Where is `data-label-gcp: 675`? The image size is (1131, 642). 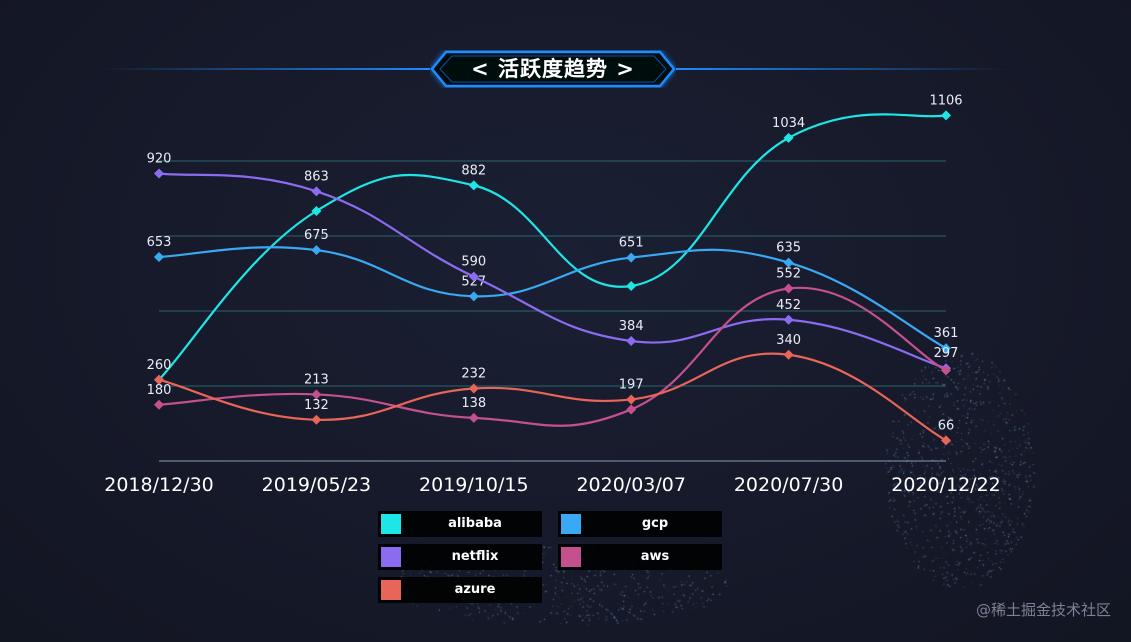
data-label-gcp: 675 is located at coordinates (316, 235).